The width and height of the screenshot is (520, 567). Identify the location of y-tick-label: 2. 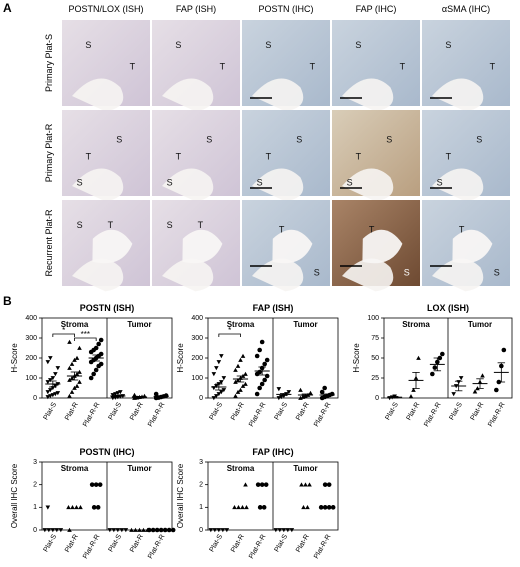
(35, 485).